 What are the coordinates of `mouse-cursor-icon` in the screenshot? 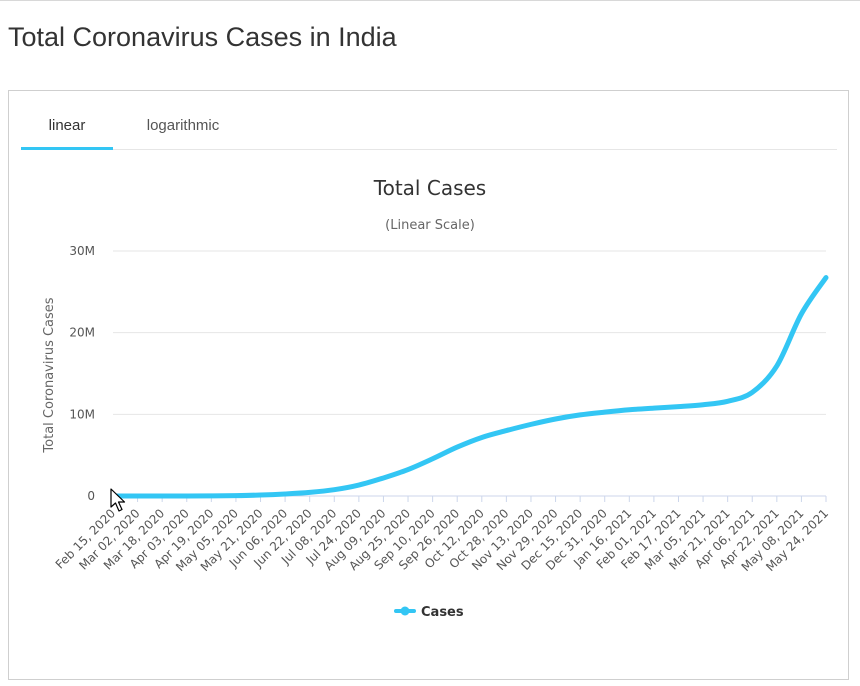 It's located at (118, 500).